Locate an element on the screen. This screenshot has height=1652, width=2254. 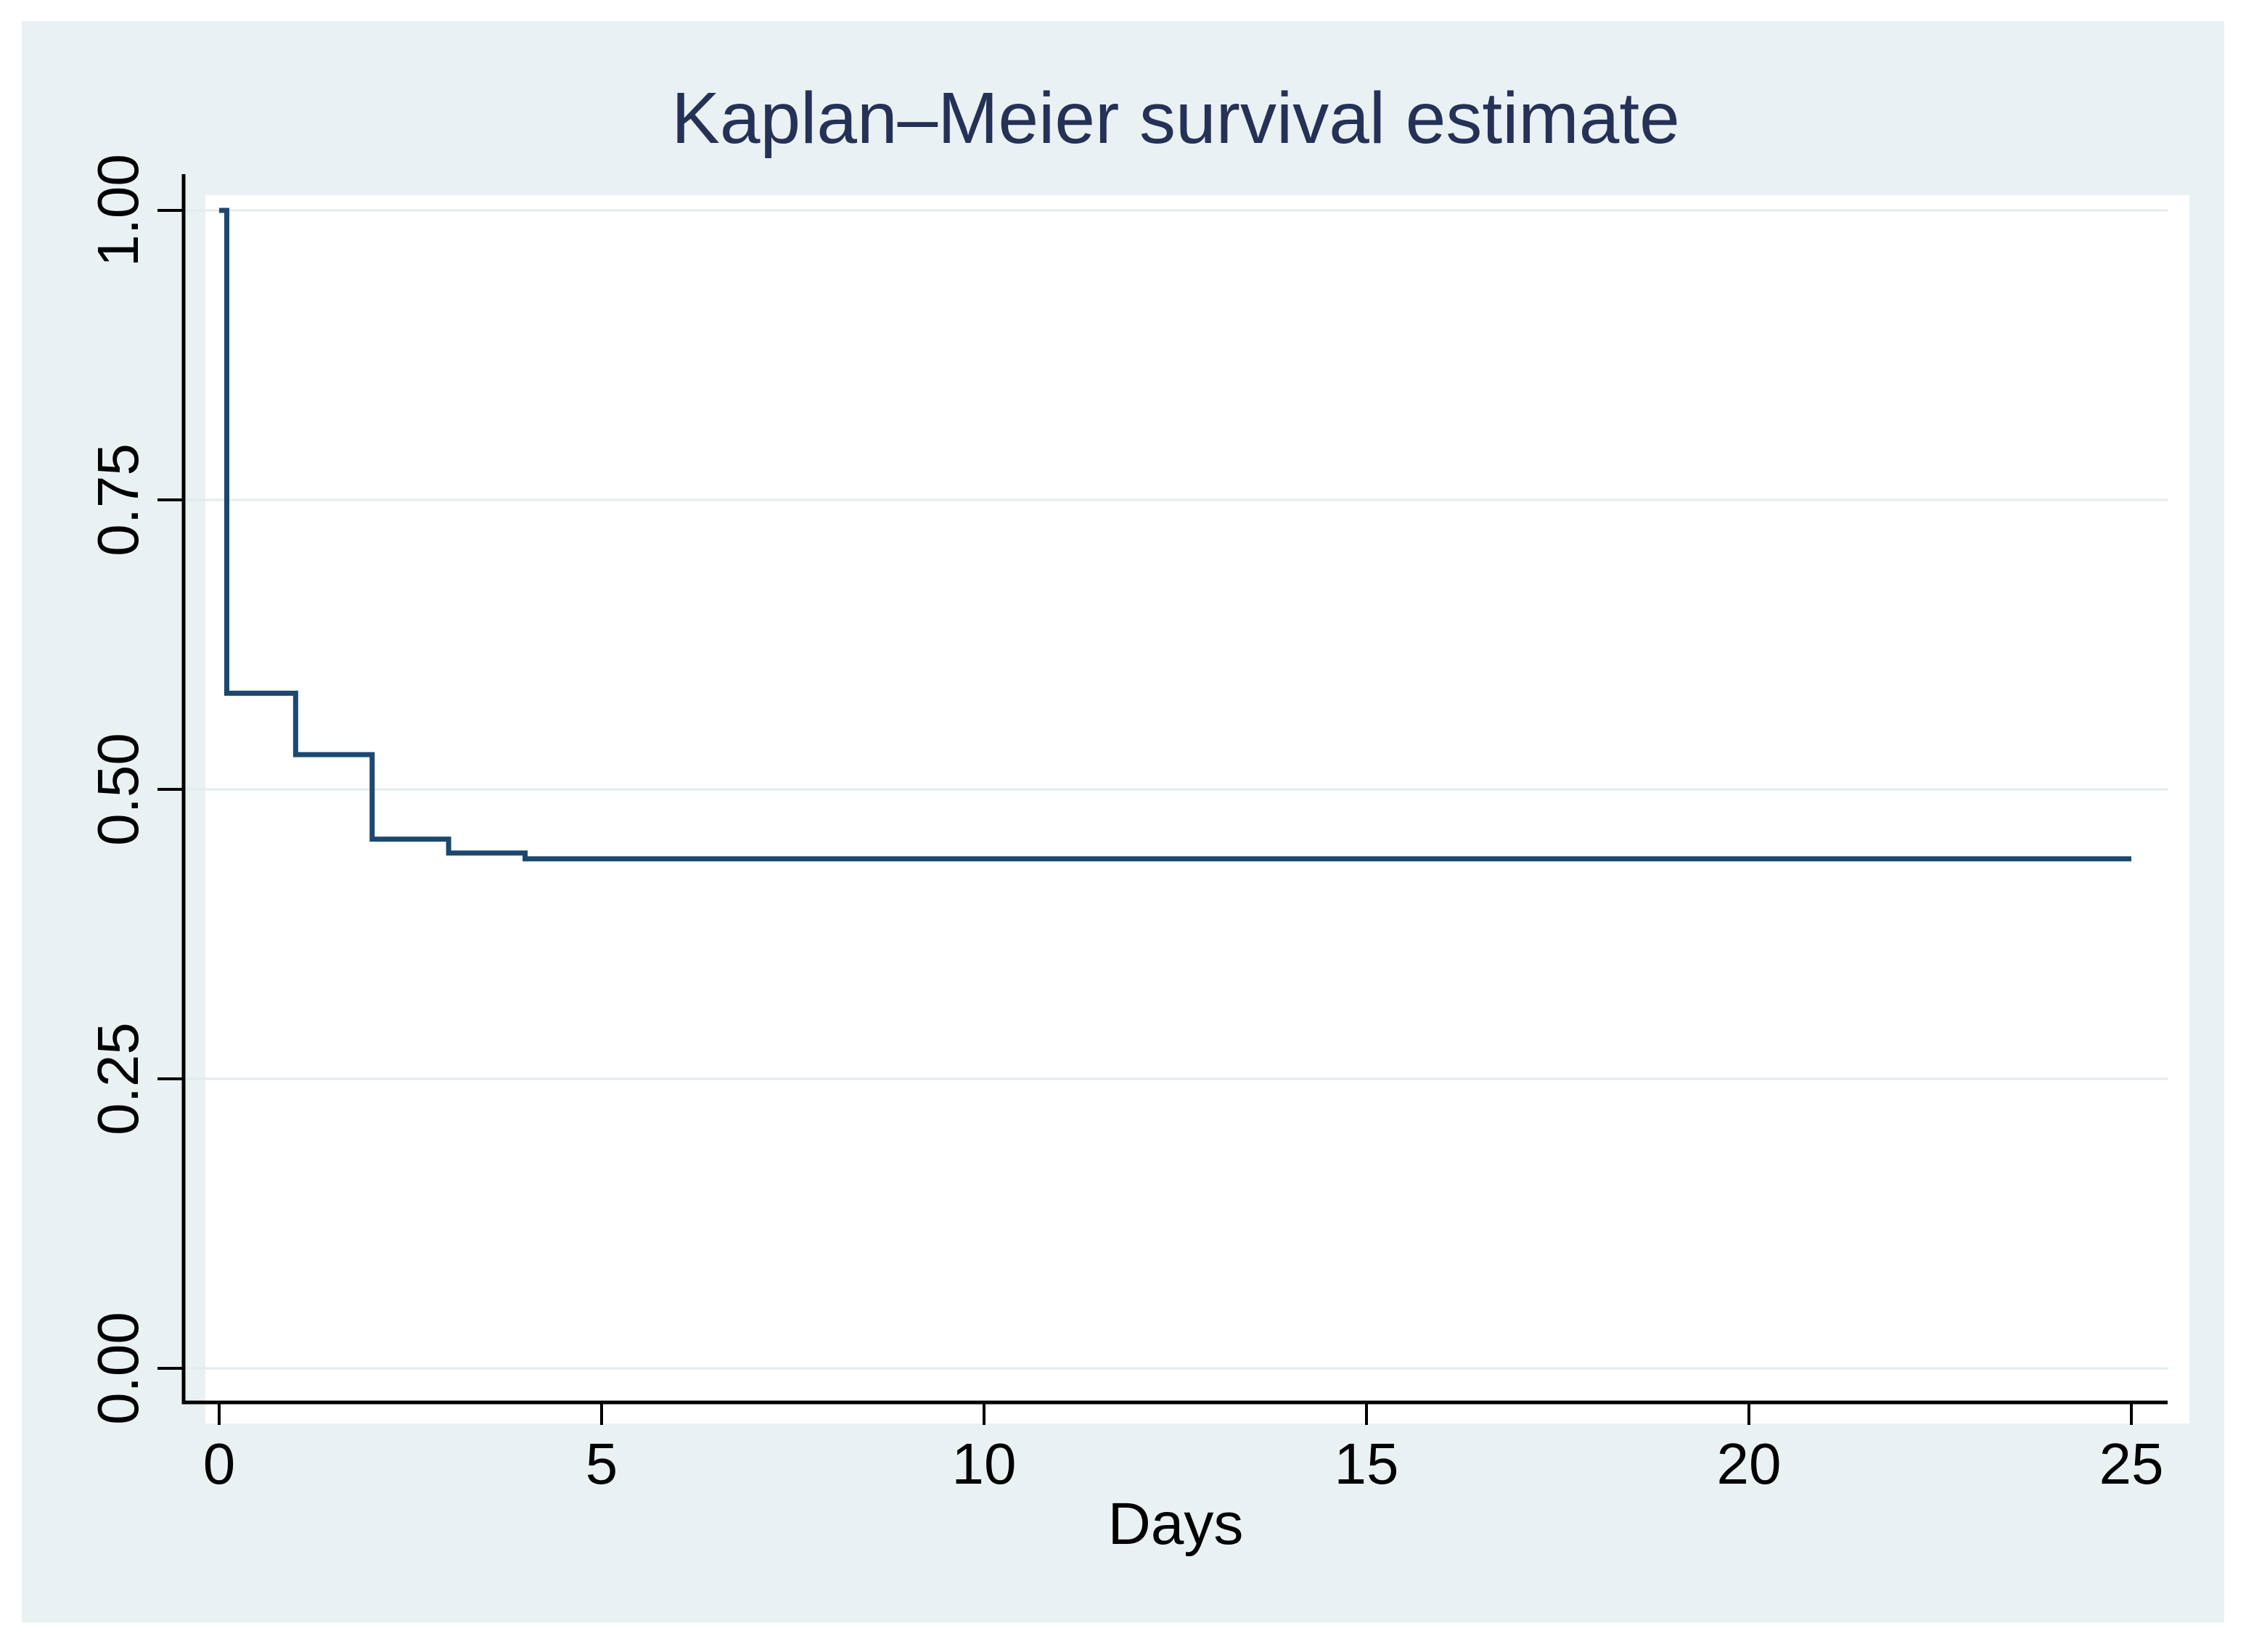
x-tick-label: 10 is located at coordinates (984, 1463).